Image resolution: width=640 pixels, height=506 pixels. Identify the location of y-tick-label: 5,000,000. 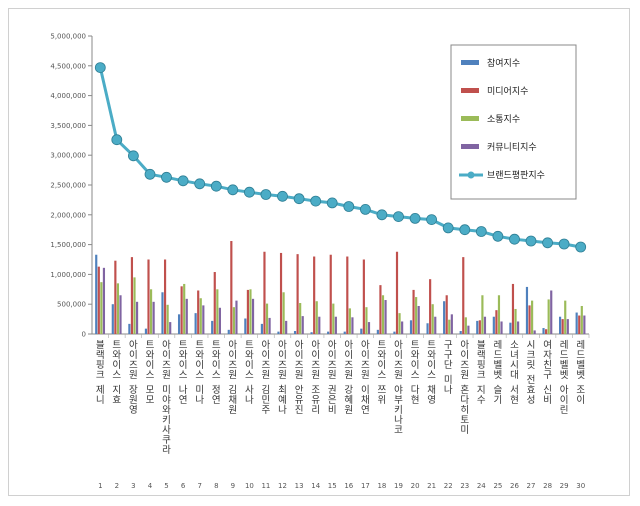
(68, 37).